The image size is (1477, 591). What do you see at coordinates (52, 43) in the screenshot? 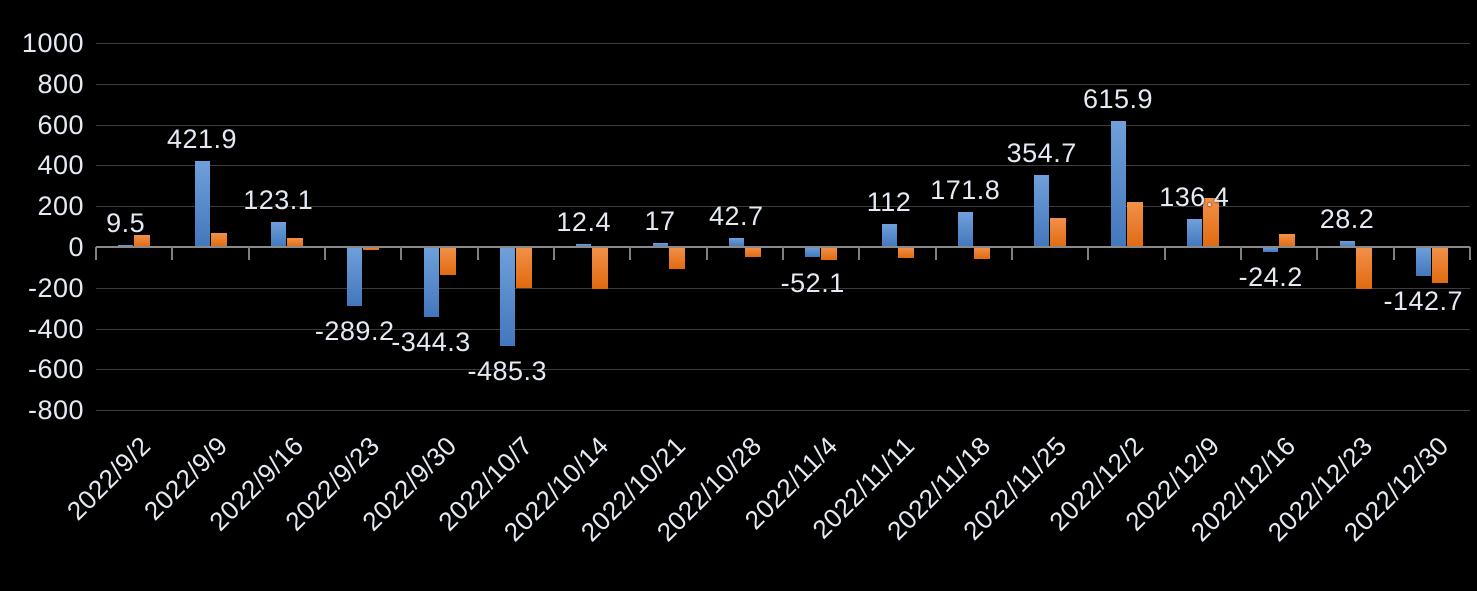
I see `y-axis-tick-label: 1000` at bounding box center [52, 43].